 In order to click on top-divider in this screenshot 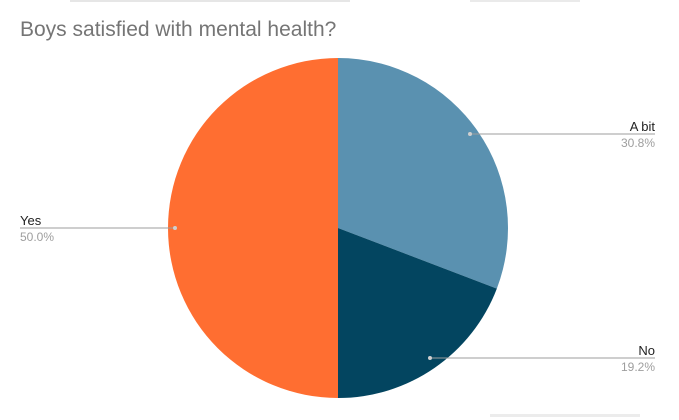, I will do `click(210, 1)`.